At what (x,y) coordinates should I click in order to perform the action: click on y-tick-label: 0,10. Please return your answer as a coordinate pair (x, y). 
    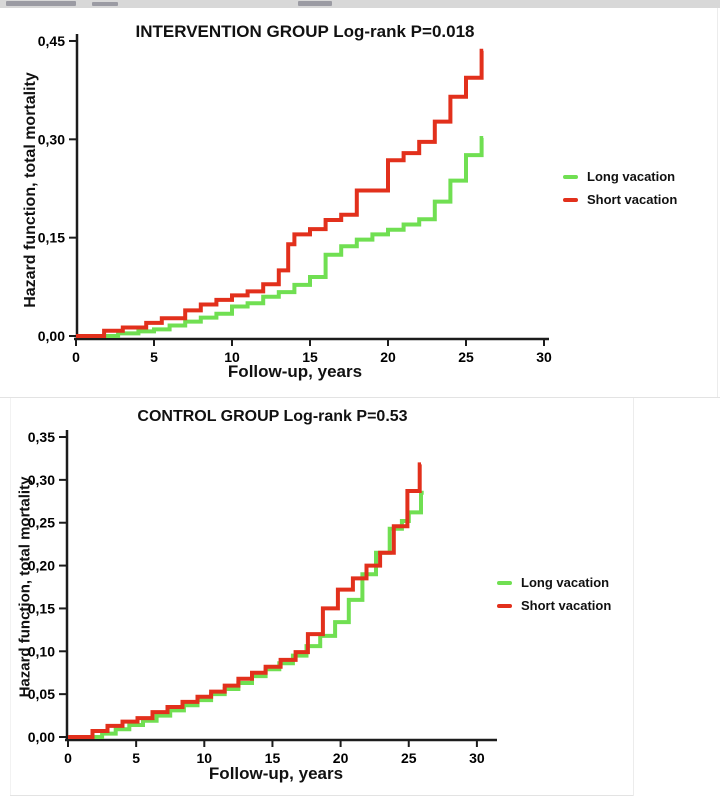
    Looking at the image, I should click on (41, 651).